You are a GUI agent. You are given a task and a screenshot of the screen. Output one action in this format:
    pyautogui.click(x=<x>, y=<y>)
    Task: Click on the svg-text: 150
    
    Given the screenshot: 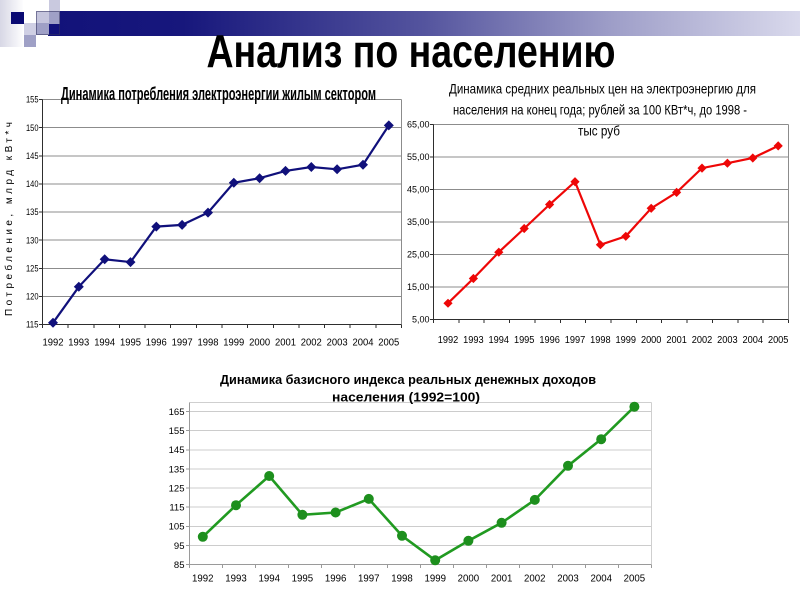 What is the action you would take?
    pyautogui.click(x=32, y=128)
    